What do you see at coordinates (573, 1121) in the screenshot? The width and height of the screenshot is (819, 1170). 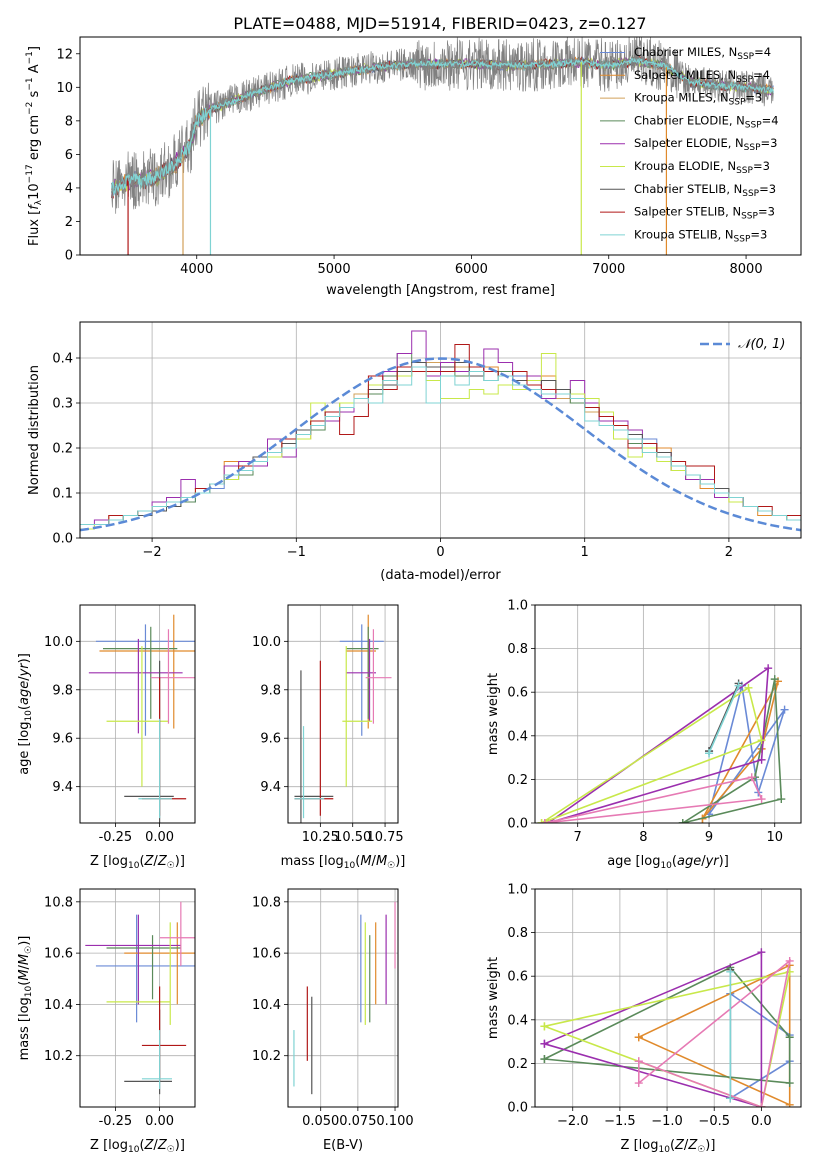 I see `x-tick-label: −2.0` at bounding box center [573, 1121].